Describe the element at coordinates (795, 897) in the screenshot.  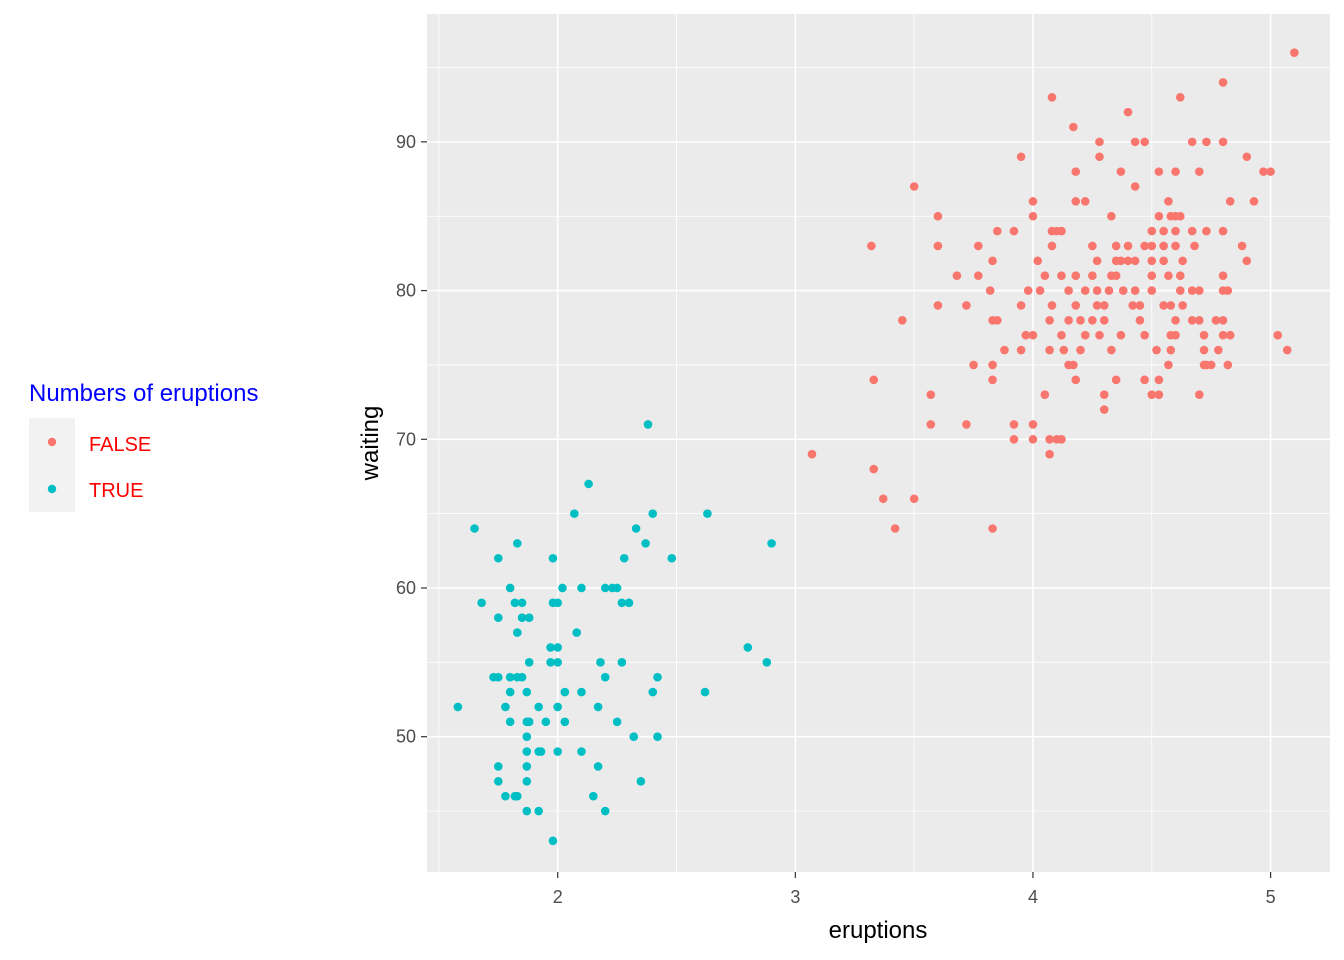
I see `x-tick-label: 3` at that location.